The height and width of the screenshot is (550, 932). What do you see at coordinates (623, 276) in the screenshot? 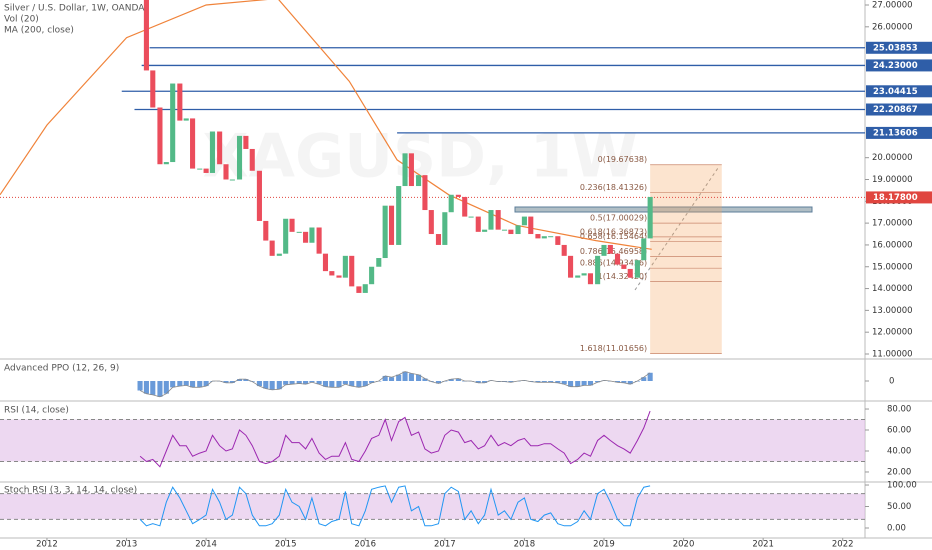
I see `fib-label: 1(14.32420)` at bounding box center [623, 276].